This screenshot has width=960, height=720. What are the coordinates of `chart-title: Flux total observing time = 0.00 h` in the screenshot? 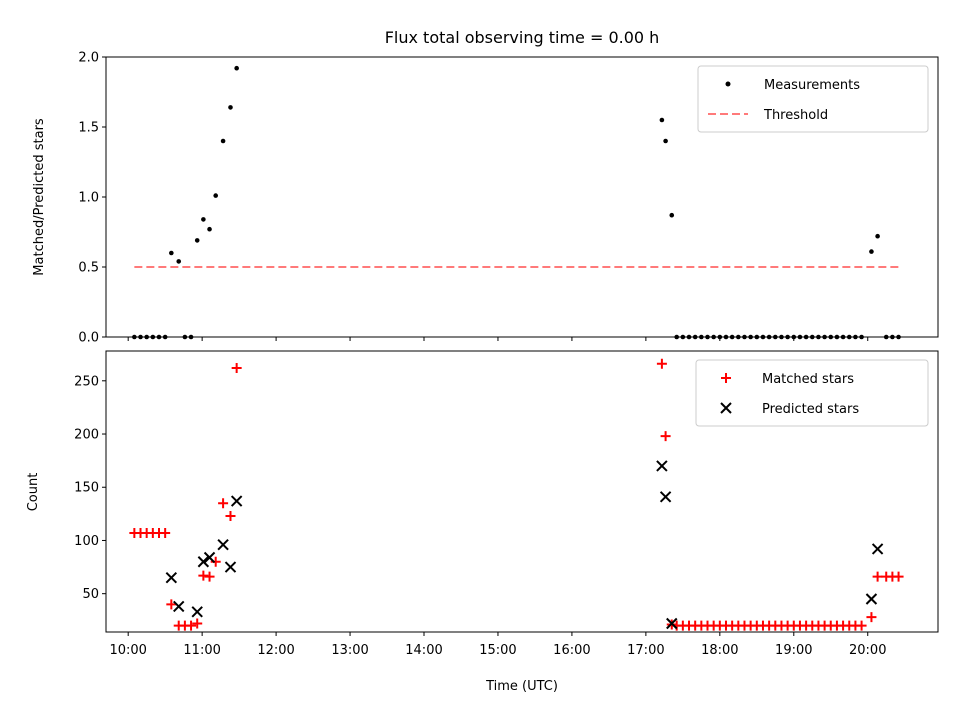 It's located at (522, 37).